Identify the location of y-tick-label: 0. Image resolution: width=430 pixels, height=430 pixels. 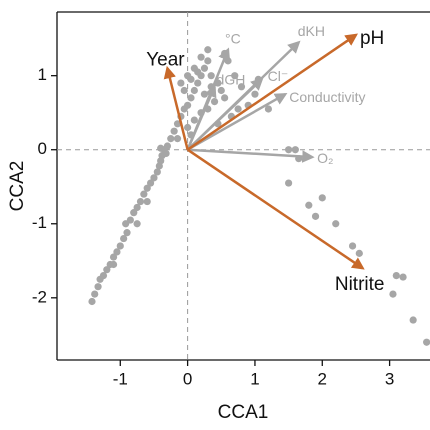
(42, 148).